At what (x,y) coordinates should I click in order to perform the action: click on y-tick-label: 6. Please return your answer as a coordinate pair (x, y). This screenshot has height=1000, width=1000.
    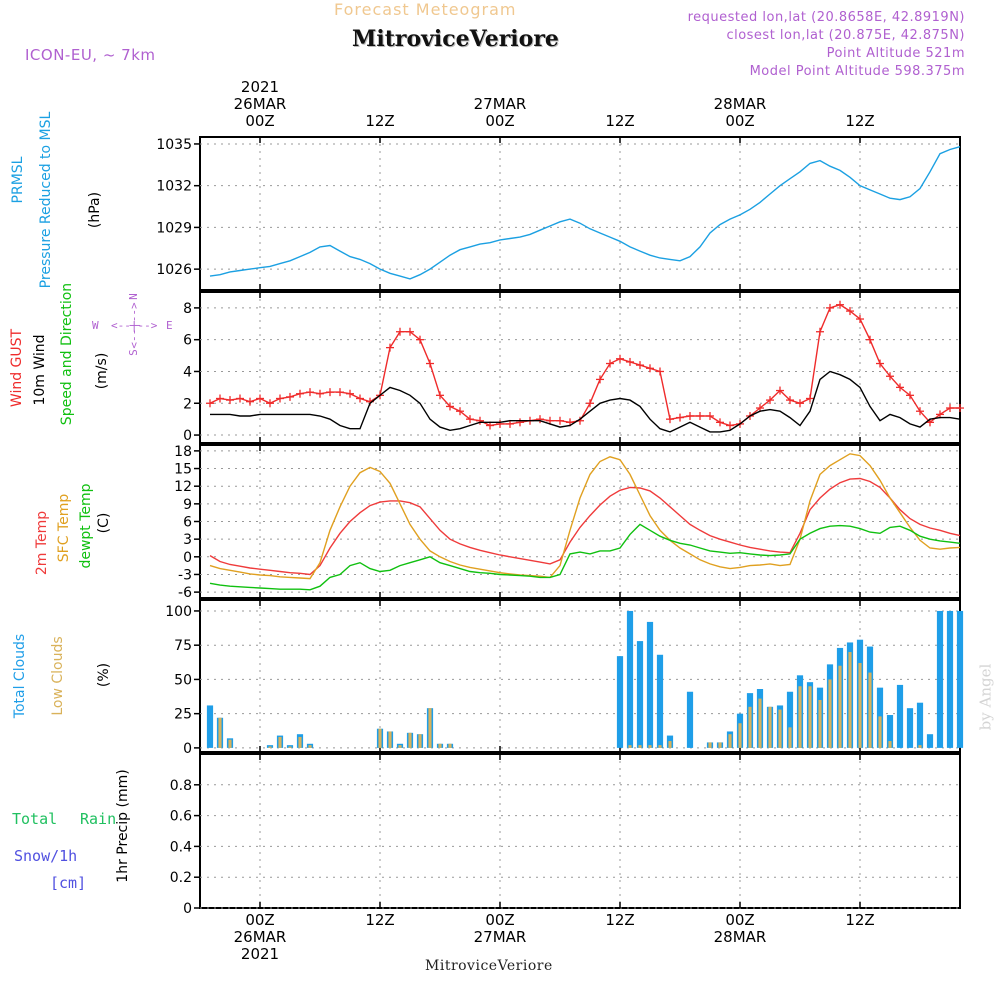
    Looking at the image, I should click on (187, 523).